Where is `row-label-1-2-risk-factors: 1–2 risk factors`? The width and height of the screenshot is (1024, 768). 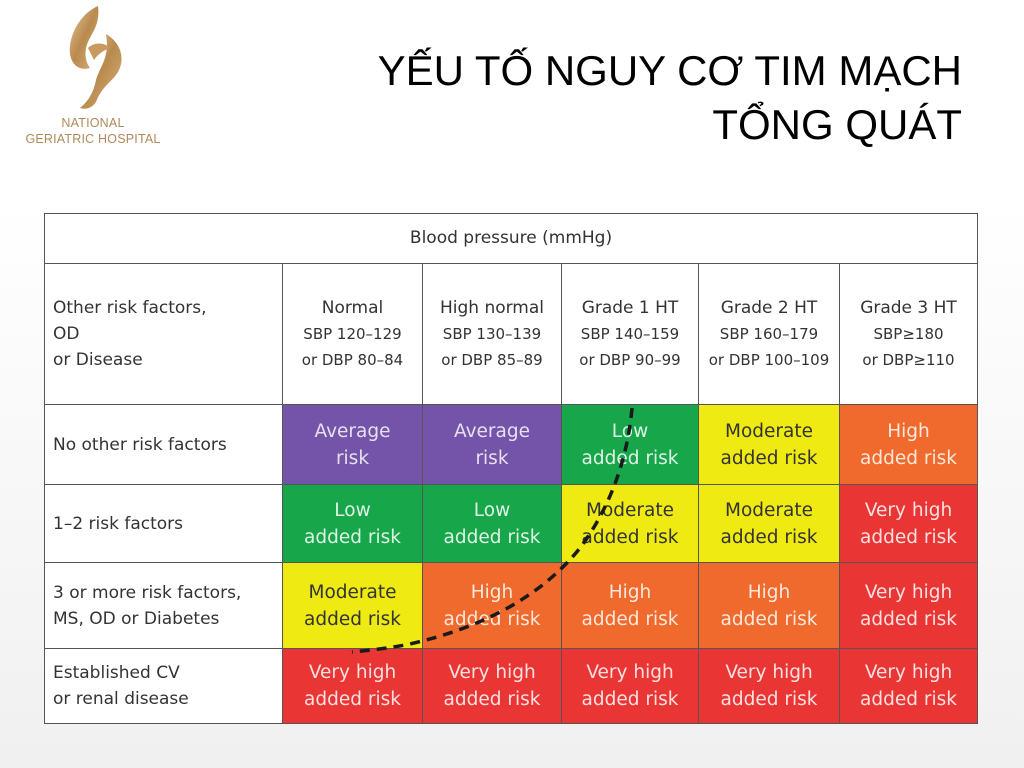 row-label-1-2-risk-factors: 1–2 risk factors is located at coordinates (163, 523).